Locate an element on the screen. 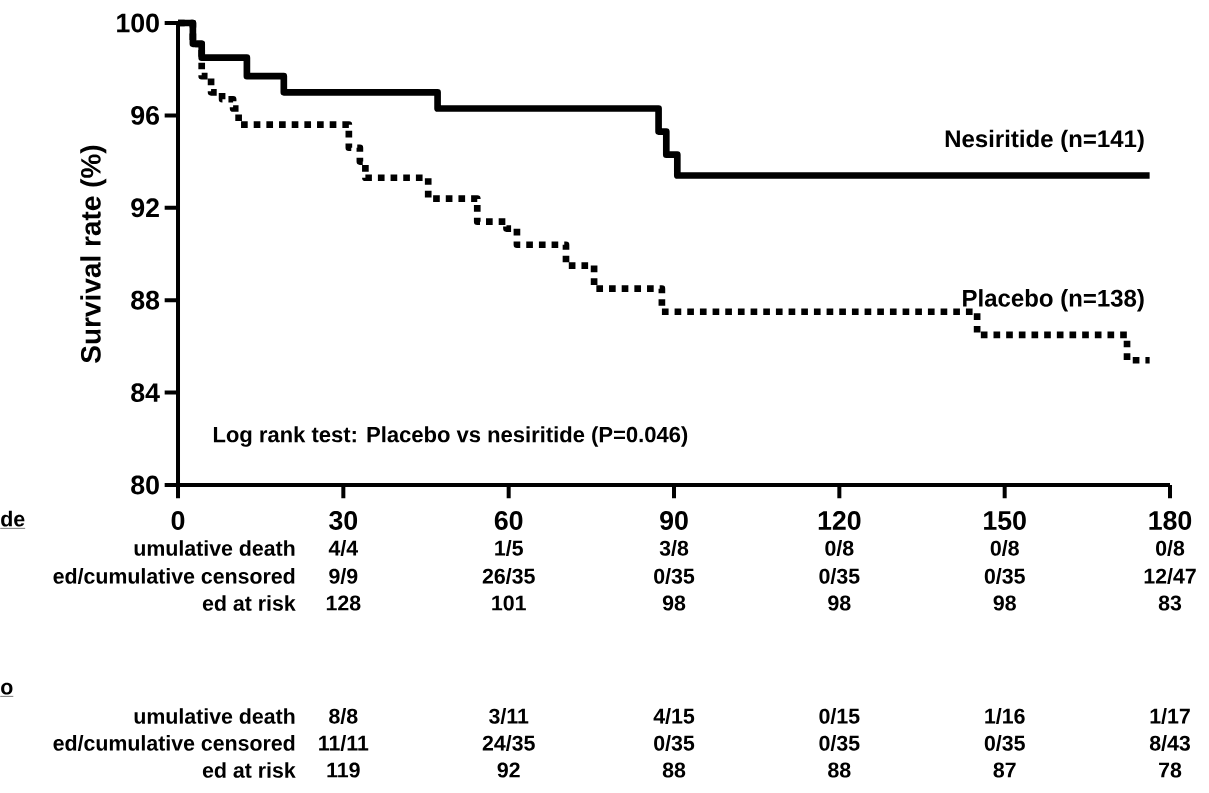 The height and width of the screenshot is (793, 1209). y-tick-label: 100 is located at coordinates (138, 23).